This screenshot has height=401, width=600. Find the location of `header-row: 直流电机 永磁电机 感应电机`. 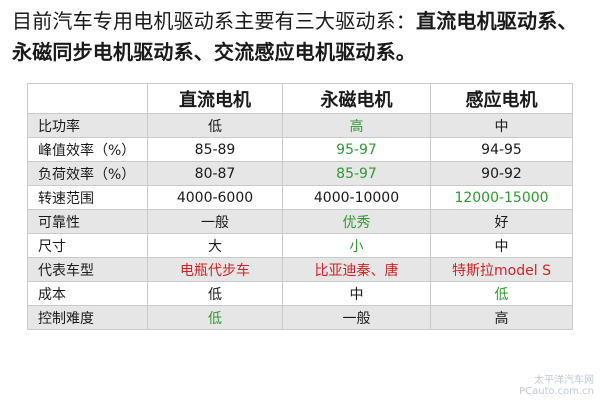

header-row: 直流电机 永磁电机 感应电机 is located at coordinates (300, 98).